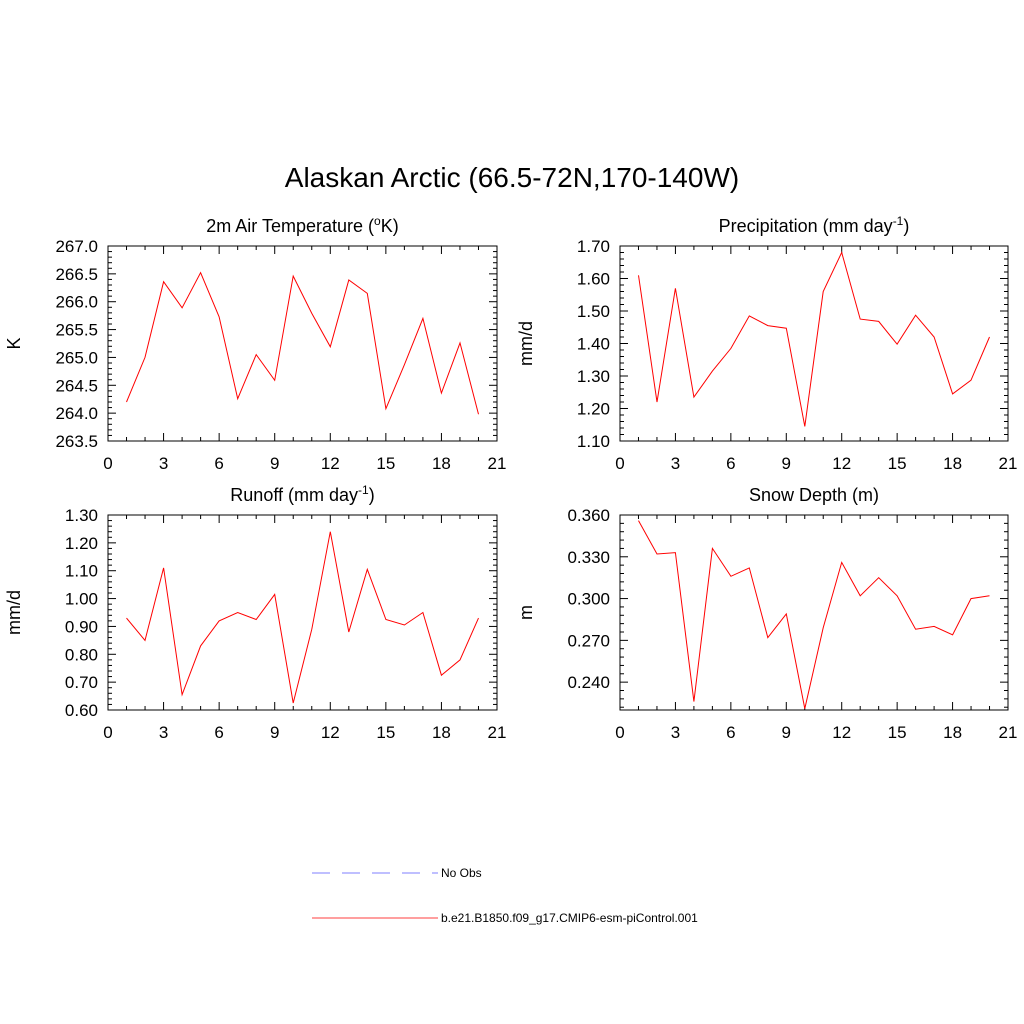  Describe the element at coordinates (588, 640) in the screenshot. I see `y-tick-label: 0.270` at that location.